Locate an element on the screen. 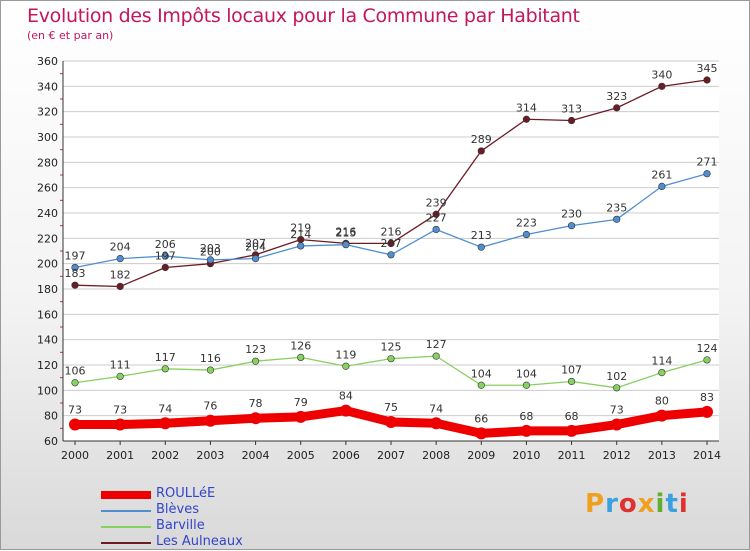 The height and width of the screenshot is (551, 750). data-label: 73 is located at coordinates (75, 410).